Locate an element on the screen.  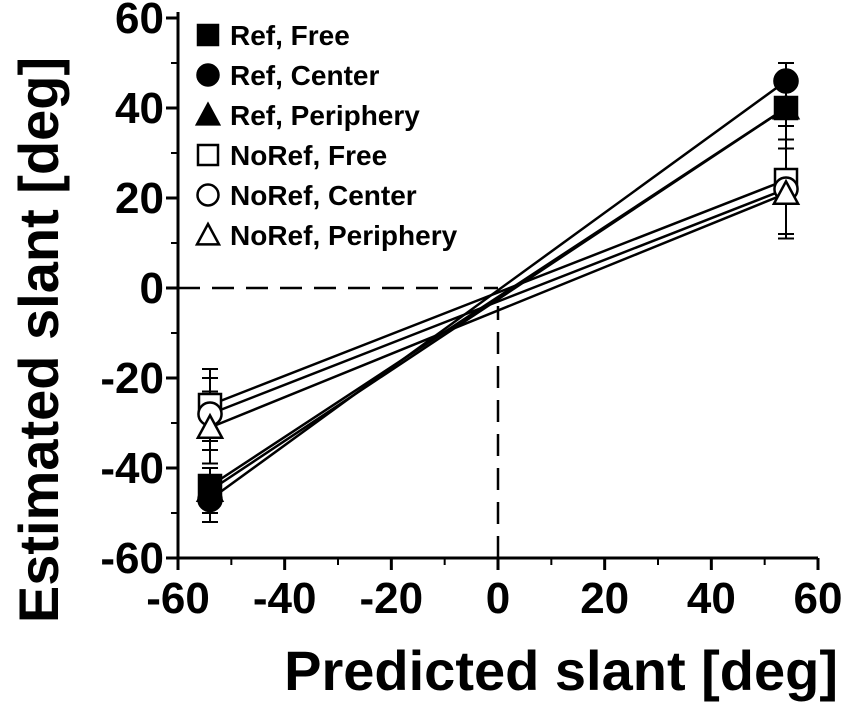
y-tick-label: 20 is located at coordinates (139, 198).